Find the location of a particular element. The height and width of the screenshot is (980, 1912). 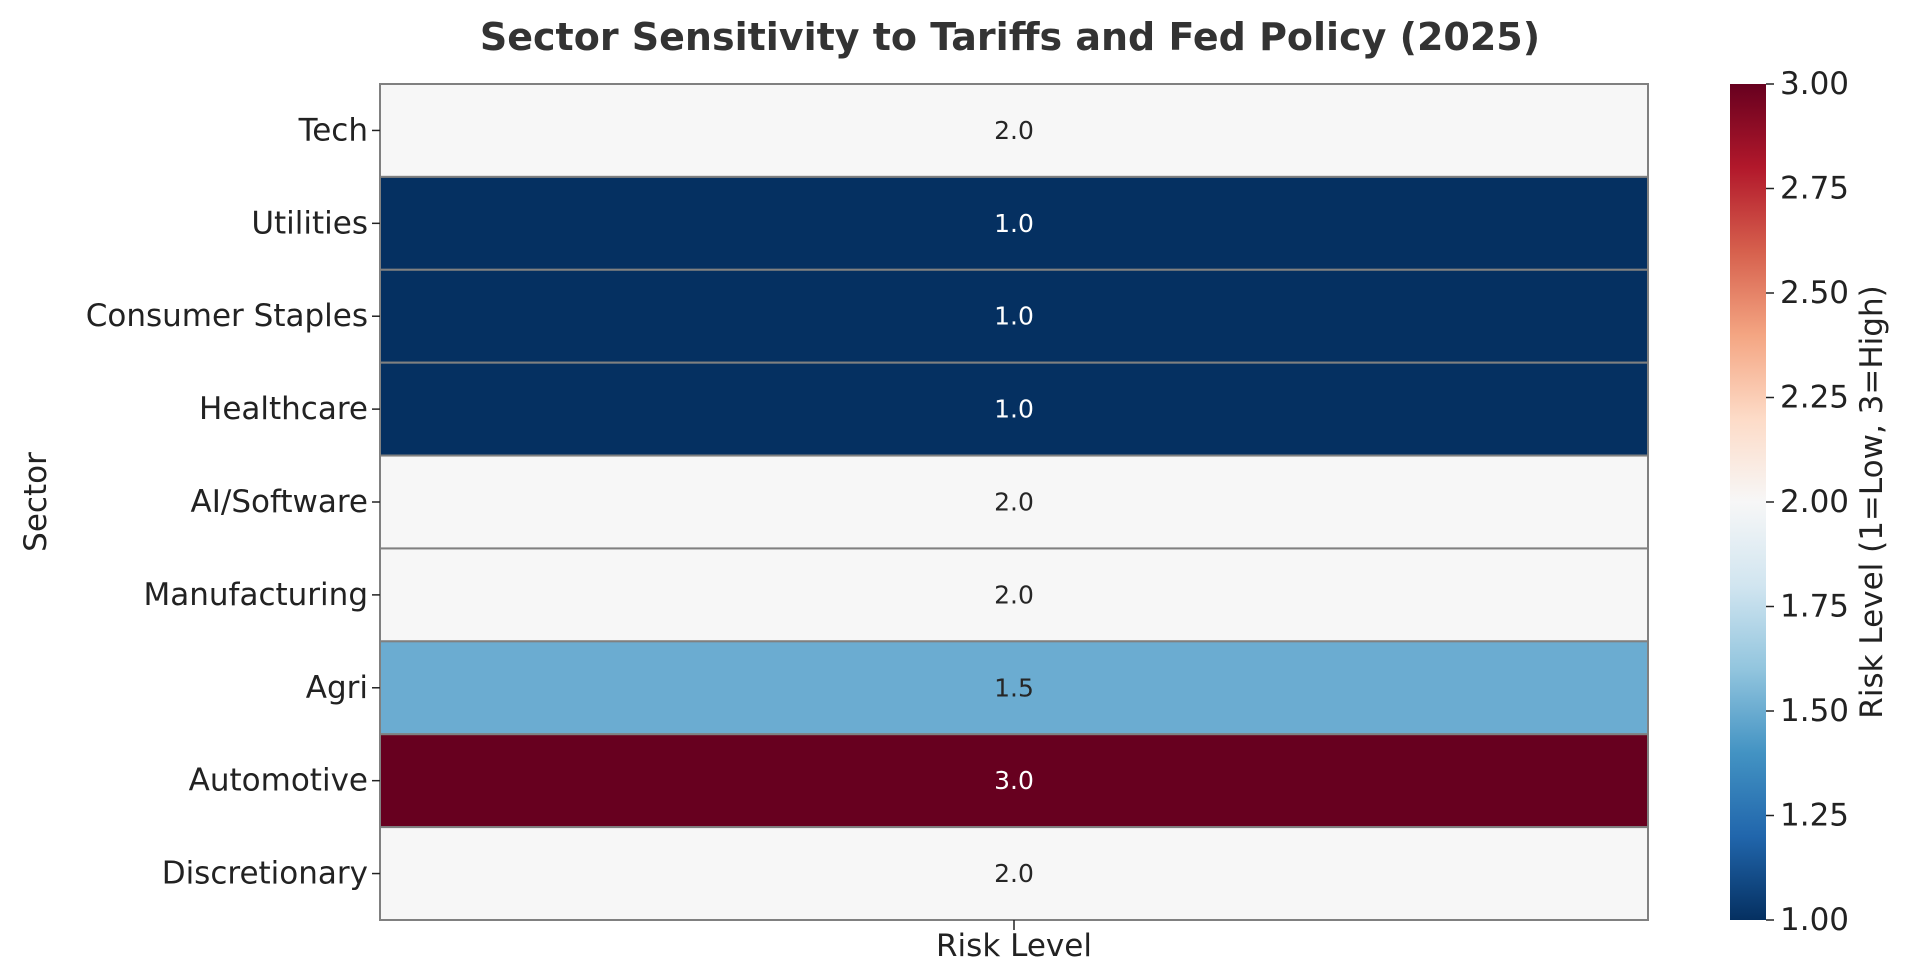

colorbar-ticks: 1.00 1.25 1.50 1.75 2.00 2.25 2.50 2.75 3.00 is located at coordinates (1807, 502).